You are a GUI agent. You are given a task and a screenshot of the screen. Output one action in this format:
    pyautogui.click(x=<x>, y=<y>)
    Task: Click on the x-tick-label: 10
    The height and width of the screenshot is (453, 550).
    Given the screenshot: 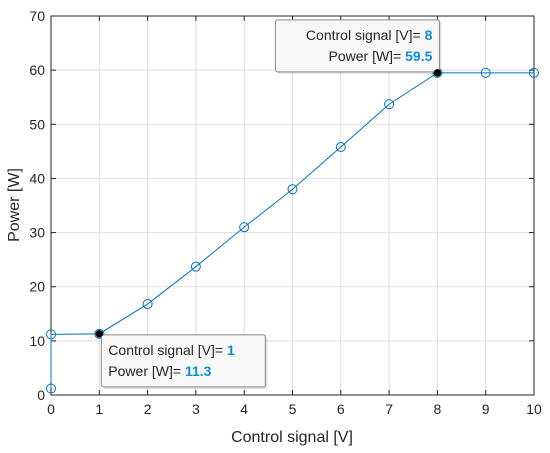 What is the action you would take?
    pyautogui.click(x=534, y=409)
    